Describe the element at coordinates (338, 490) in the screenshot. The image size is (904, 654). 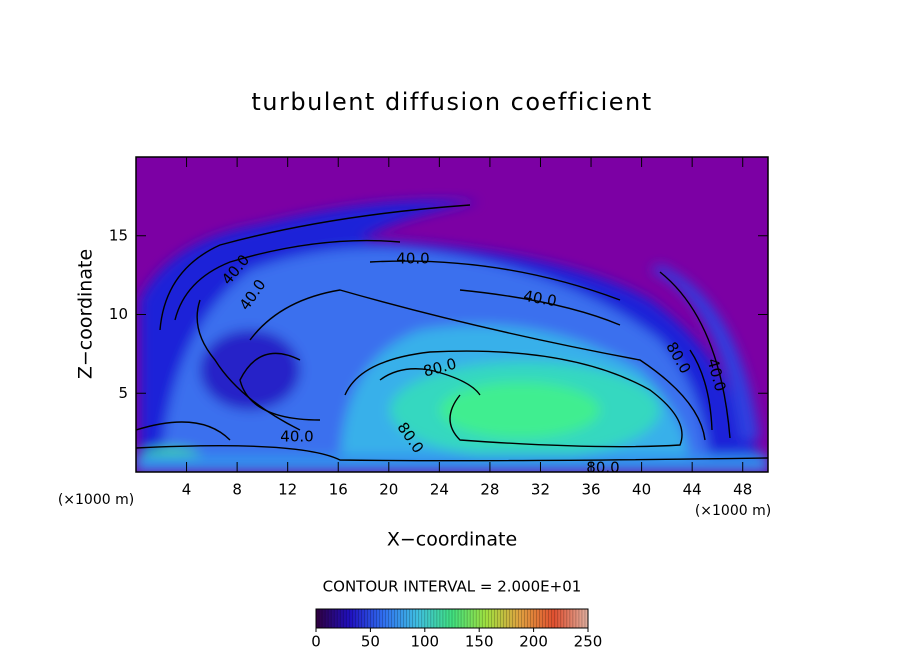
I see `x-tick-label: 16` at that location.